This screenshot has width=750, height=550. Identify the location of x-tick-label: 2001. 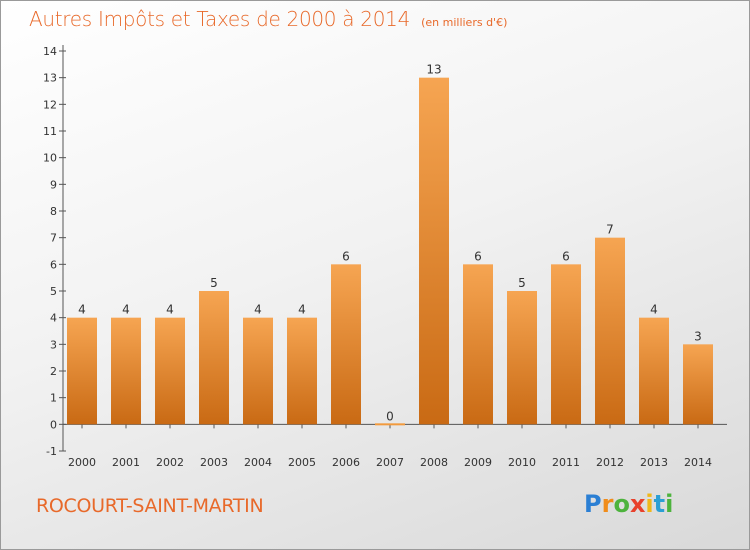
(126, 462).